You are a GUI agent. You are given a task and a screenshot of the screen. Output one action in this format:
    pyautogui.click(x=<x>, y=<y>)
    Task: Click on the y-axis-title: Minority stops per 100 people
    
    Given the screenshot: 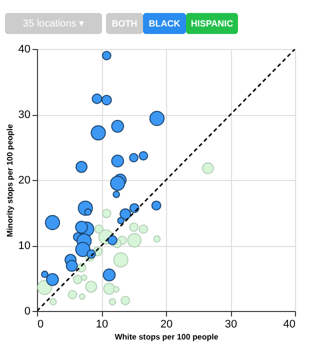 What is the action you would take?
    pyautogui.click(x=9, y=180)
    